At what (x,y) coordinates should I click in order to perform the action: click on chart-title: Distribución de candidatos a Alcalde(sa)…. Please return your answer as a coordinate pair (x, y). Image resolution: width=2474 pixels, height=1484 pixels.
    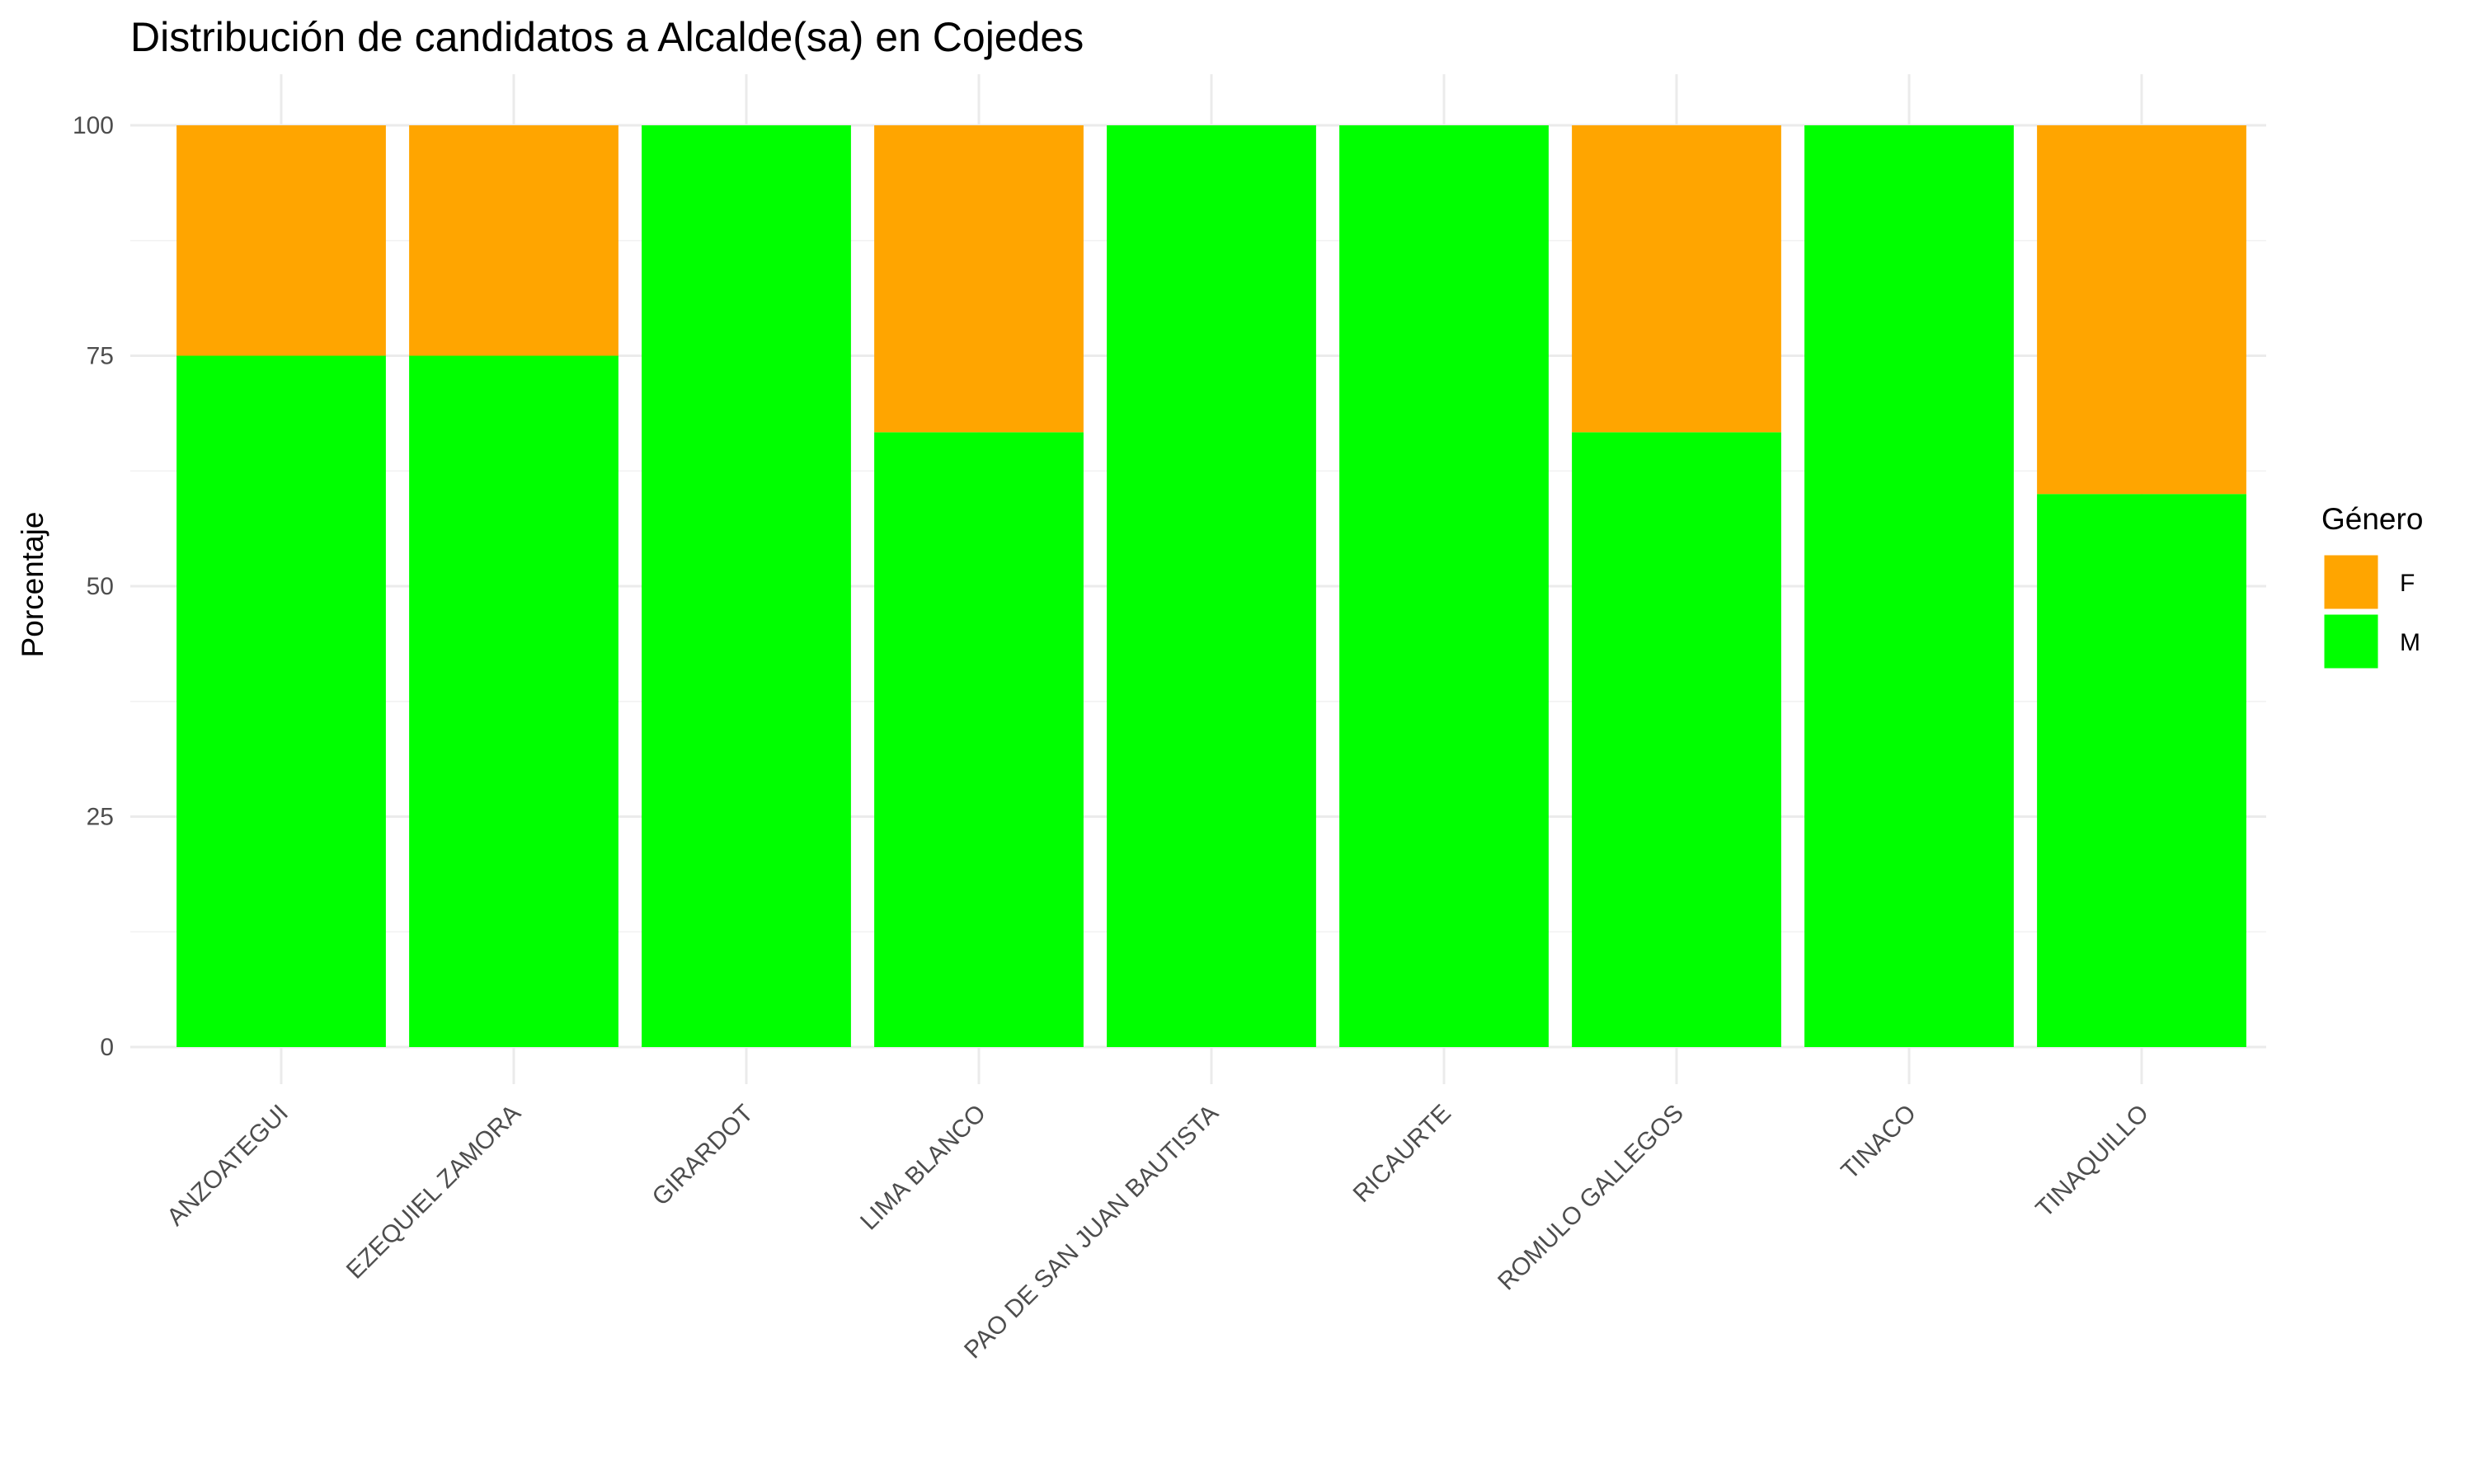
    Looking at the image, I should click on (607, 37).